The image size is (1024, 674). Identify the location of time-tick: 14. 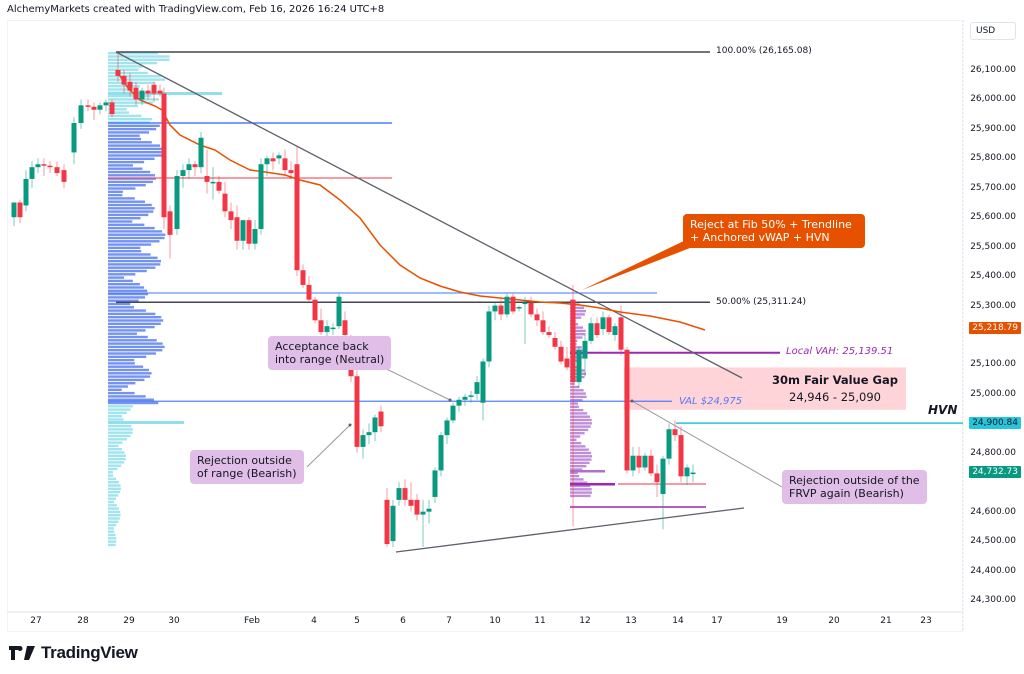
(678, 621).